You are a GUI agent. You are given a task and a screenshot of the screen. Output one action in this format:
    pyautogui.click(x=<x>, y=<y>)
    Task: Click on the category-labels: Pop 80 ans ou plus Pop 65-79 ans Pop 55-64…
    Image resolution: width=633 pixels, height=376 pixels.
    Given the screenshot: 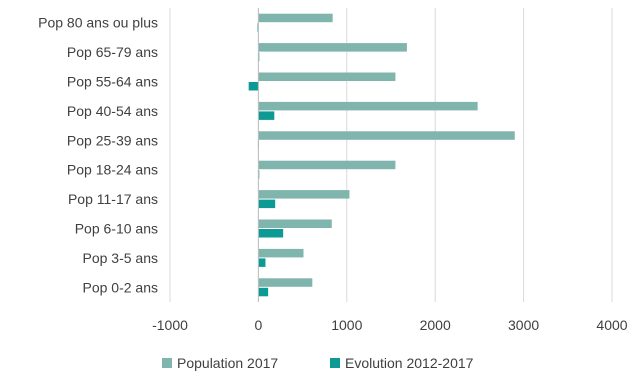 What is the action you would take?
    pyautogui.click(x=98, y=155)
    